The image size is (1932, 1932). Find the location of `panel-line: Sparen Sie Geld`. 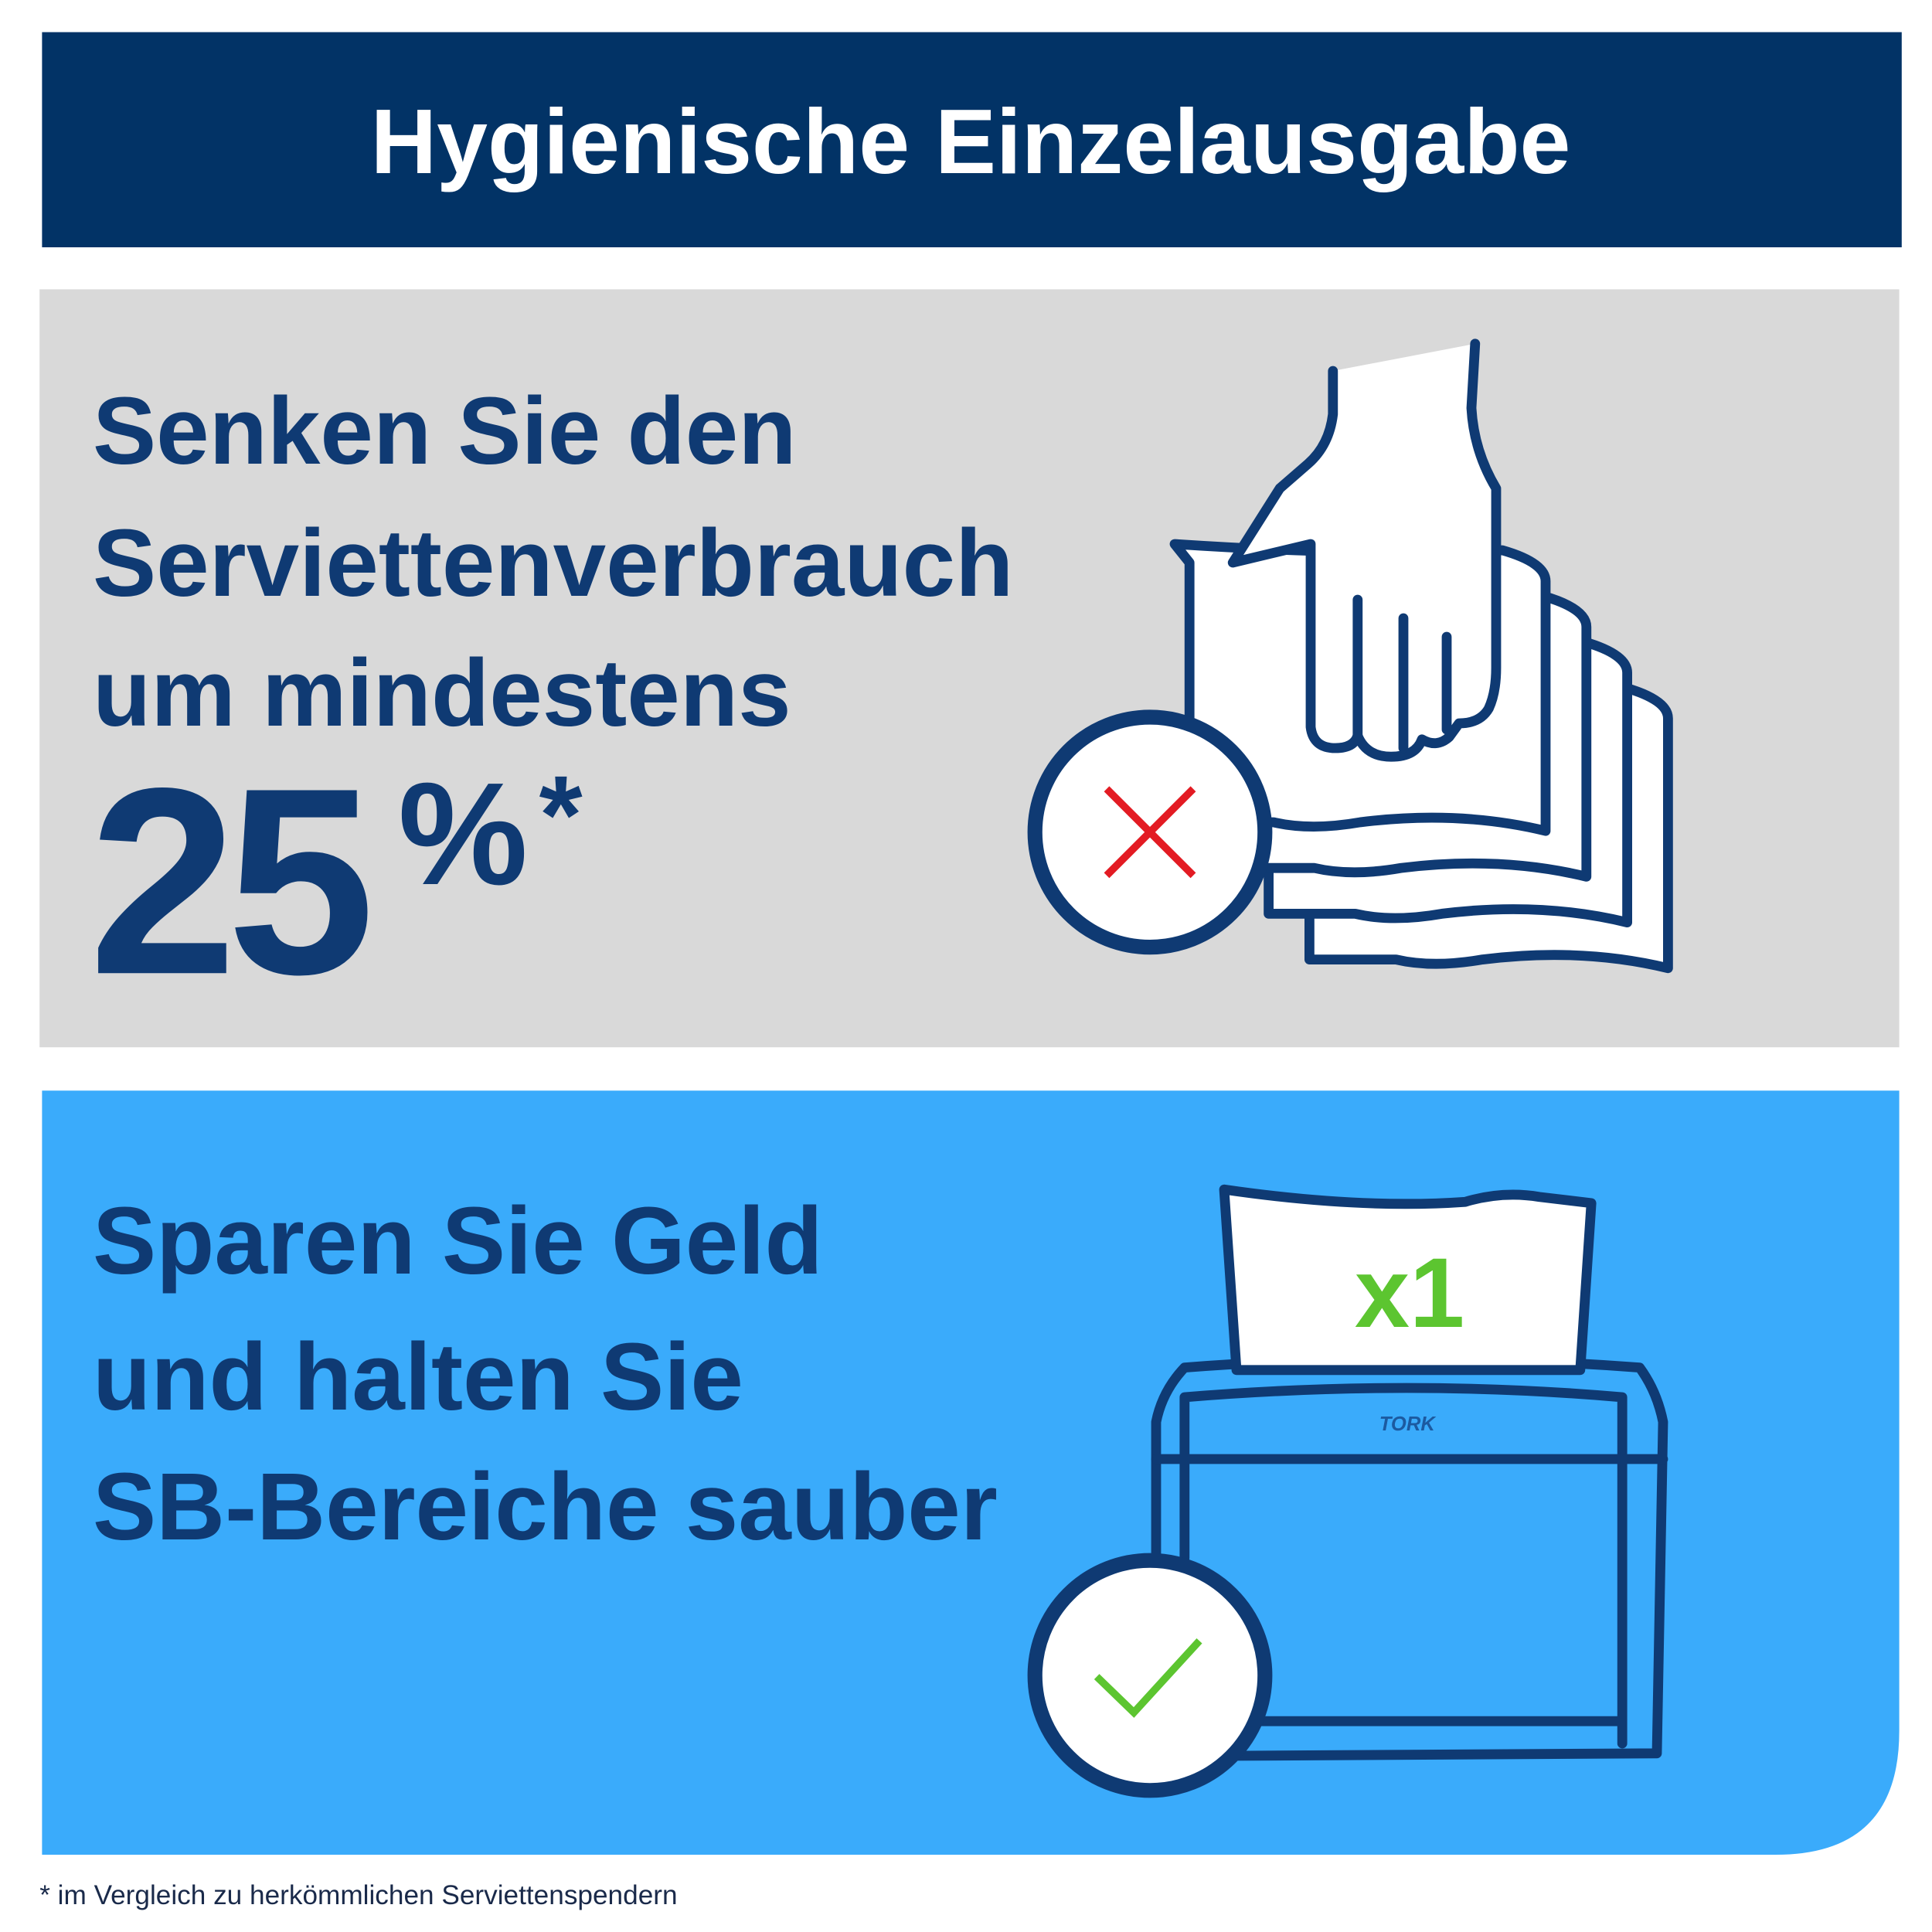

panel-line: Sparen Sie Geld is located at coordinates (458, 1241).